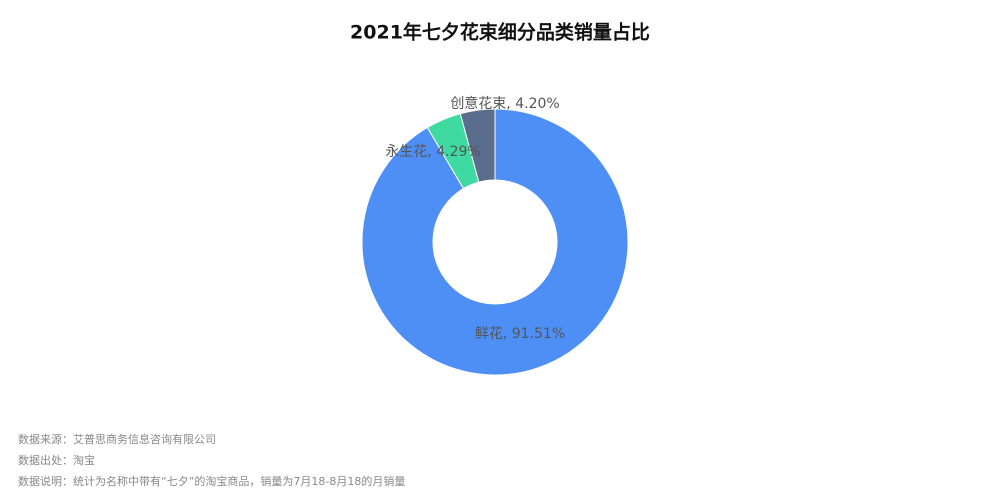 The height and width of the screenshot is (500, 1000). What do you see at coordinates (520, 334) in the screenshot?
I see `data-label: 鲜花, 91.51%` at bounding box center [520, 334].